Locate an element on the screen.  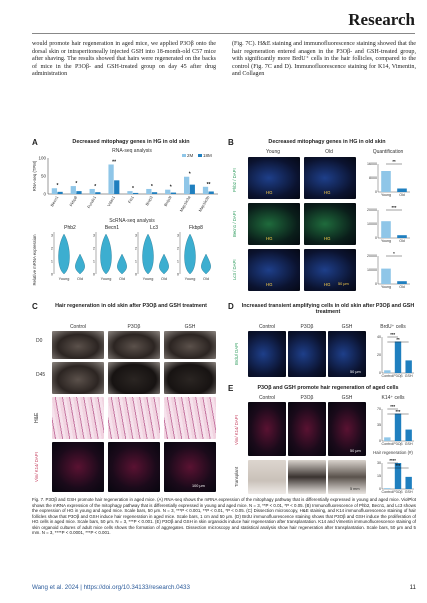
b-becn1-ytick: 20000 is located at coordinates (372, 210).